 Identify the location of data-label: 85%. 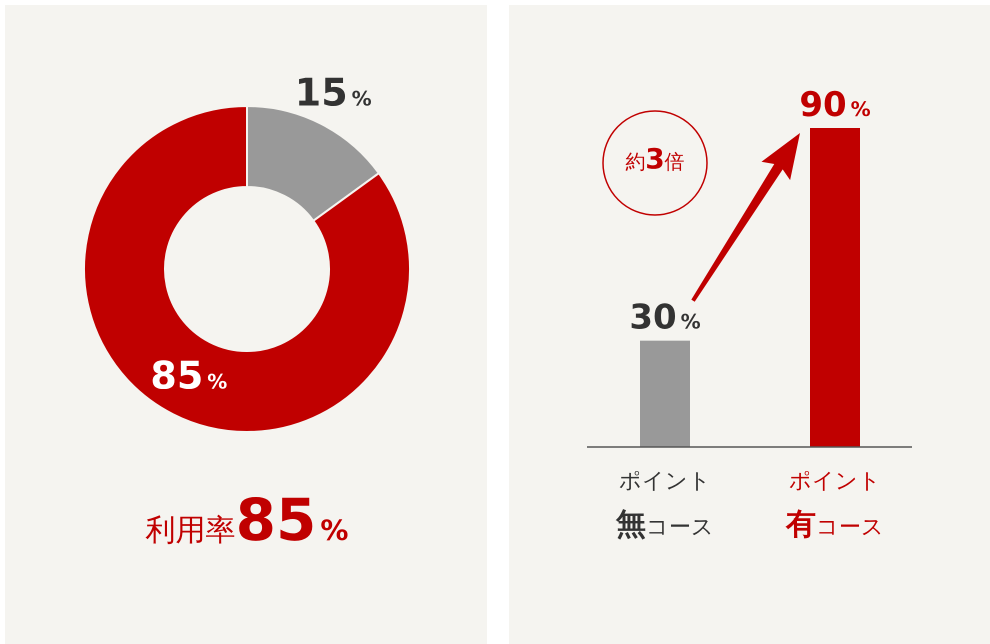
(189, 376).